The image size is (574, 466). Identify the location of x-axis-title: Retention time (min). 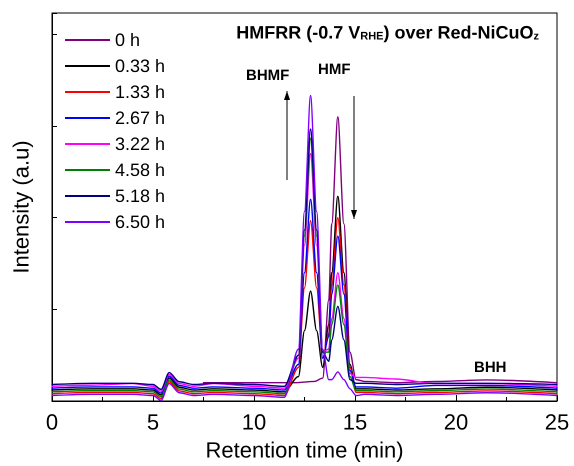
(304, 450).